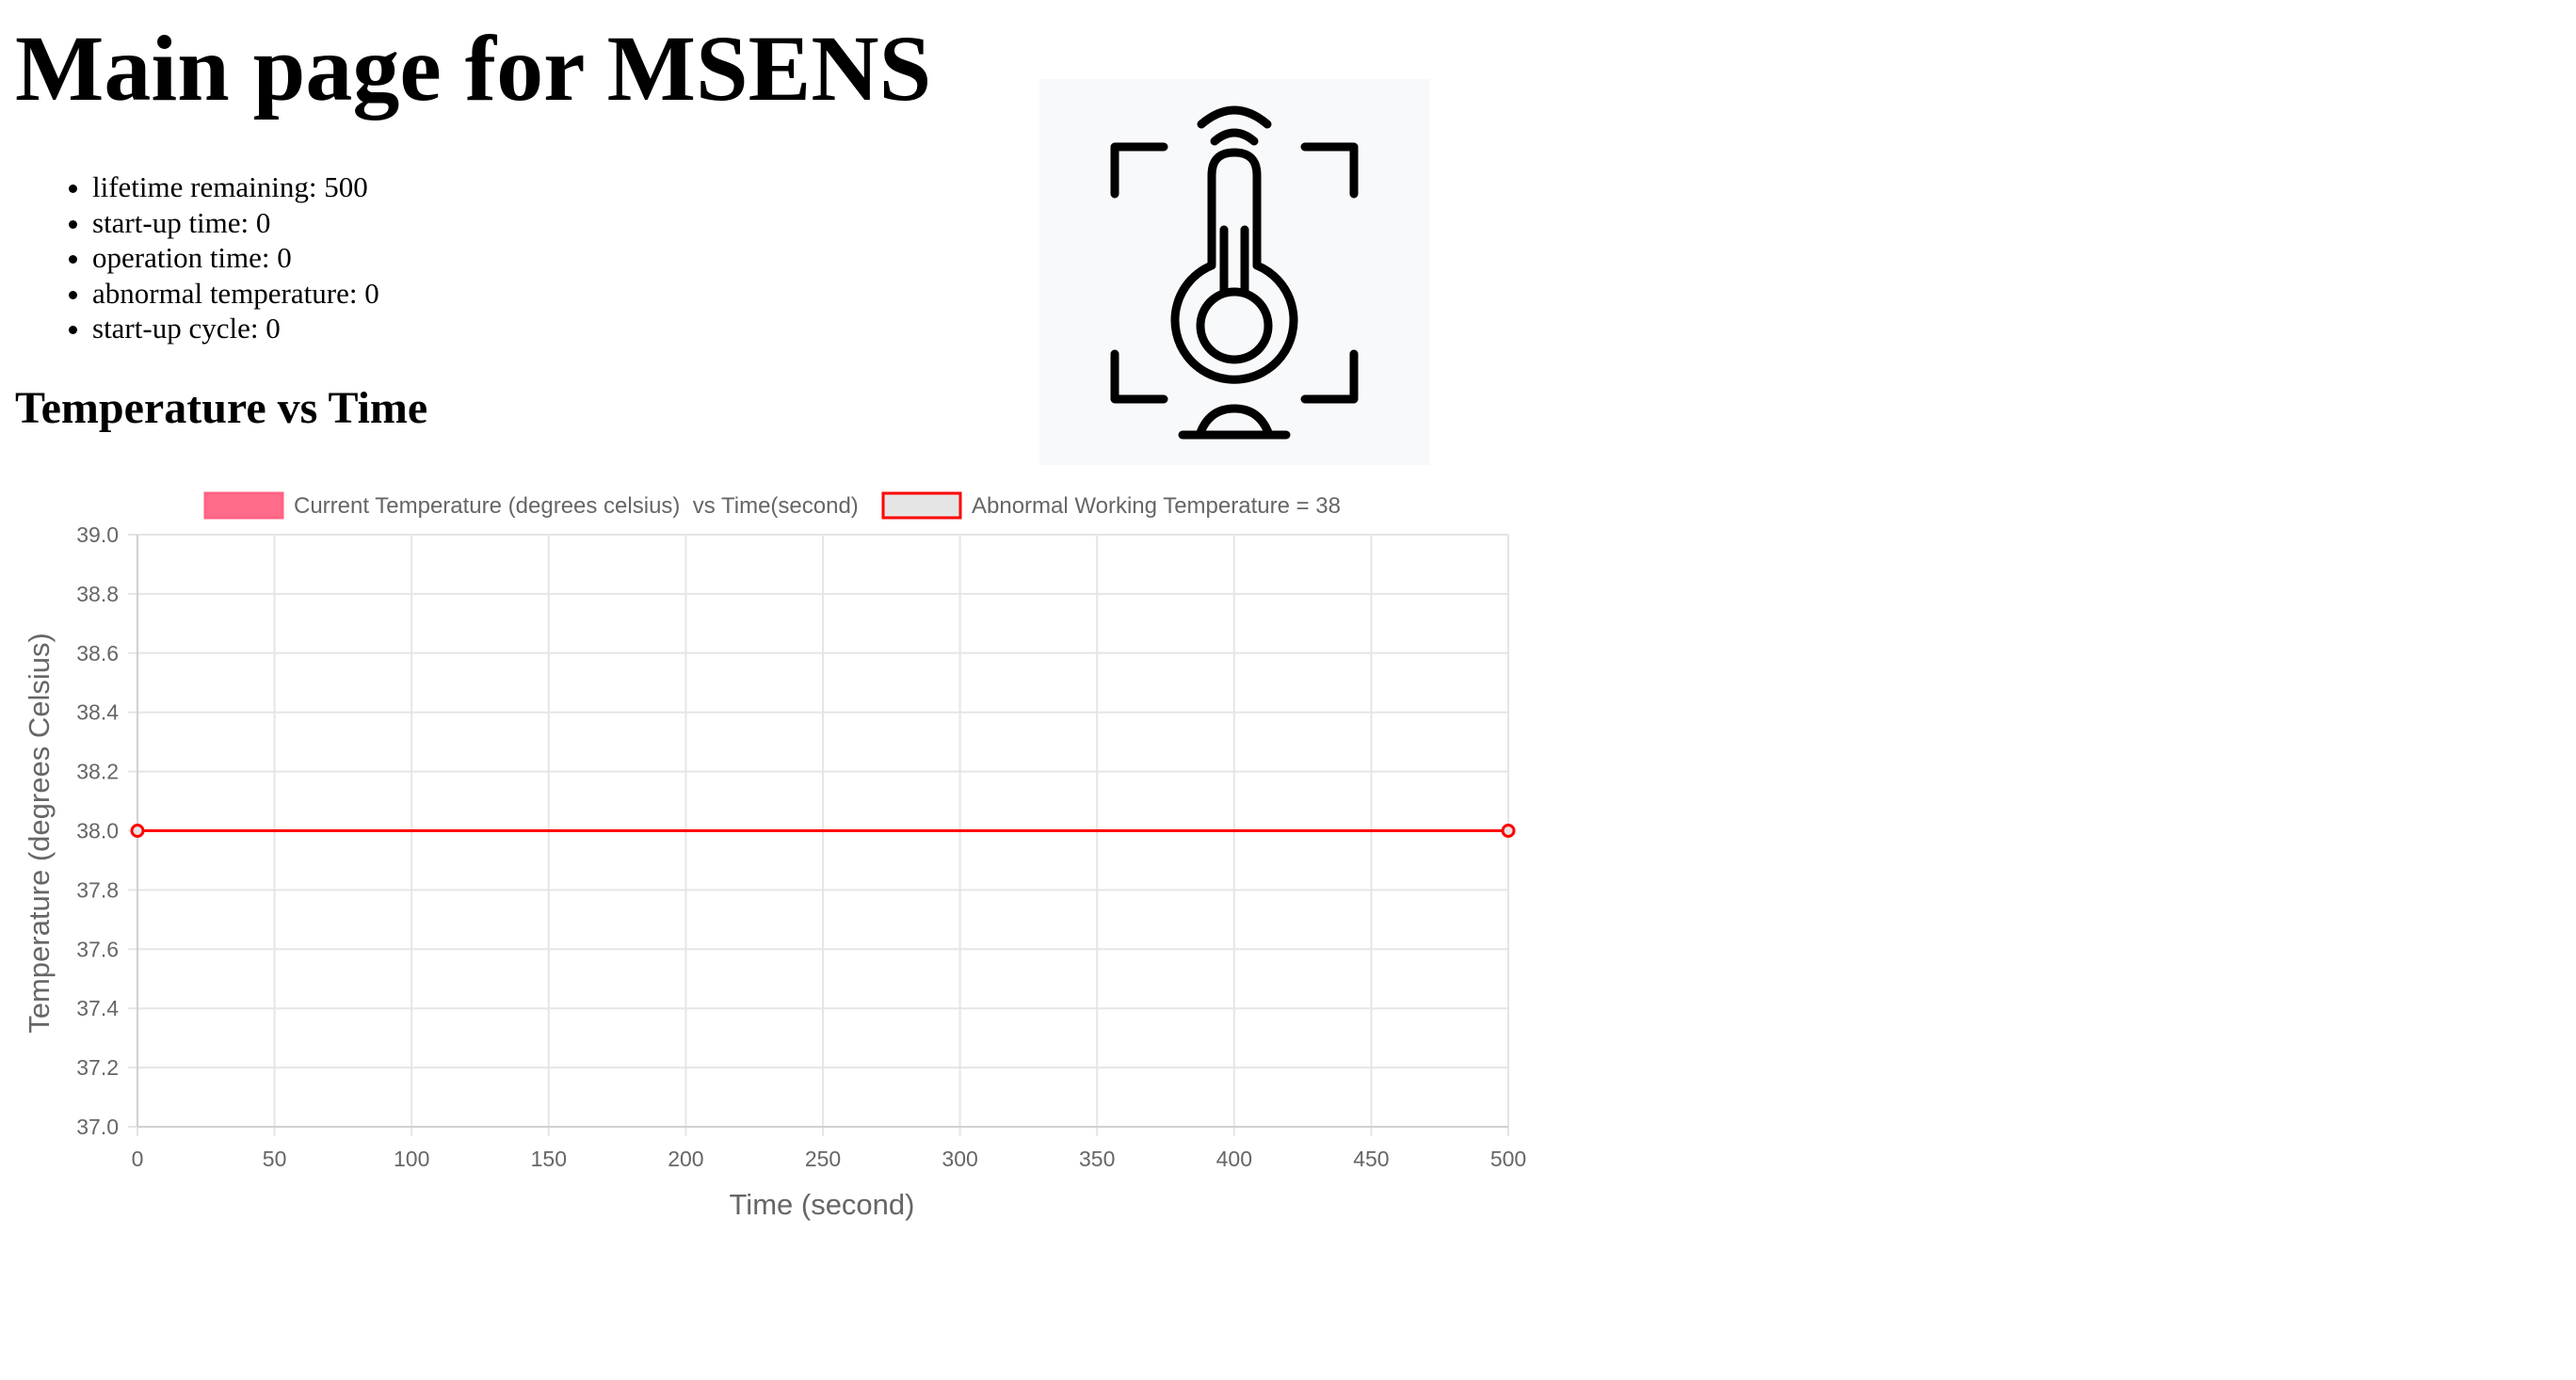 The height and width of the screenshot is (1380, 2576). Describe the element at coordinates (243, 505) in the screenshot. I see `legend-swatch-current-temperature` at that location.